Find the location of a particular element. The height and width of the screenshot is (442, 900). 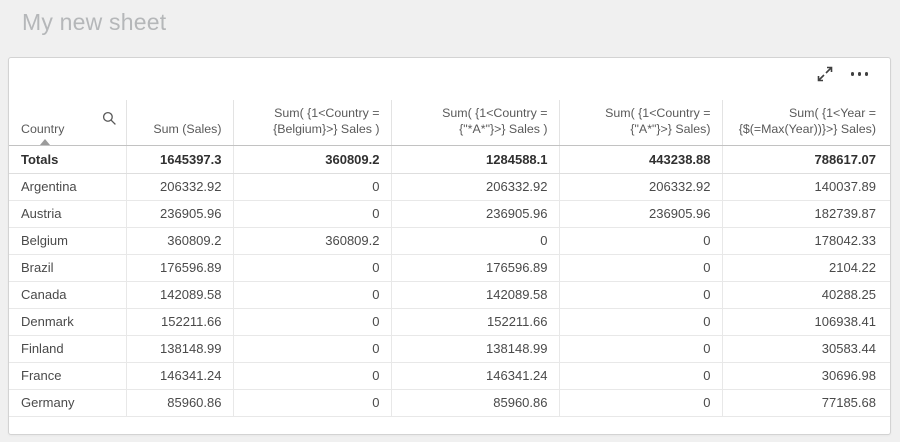

totals-value-cell: 1284588.1 is located at coordinates (475, 159).